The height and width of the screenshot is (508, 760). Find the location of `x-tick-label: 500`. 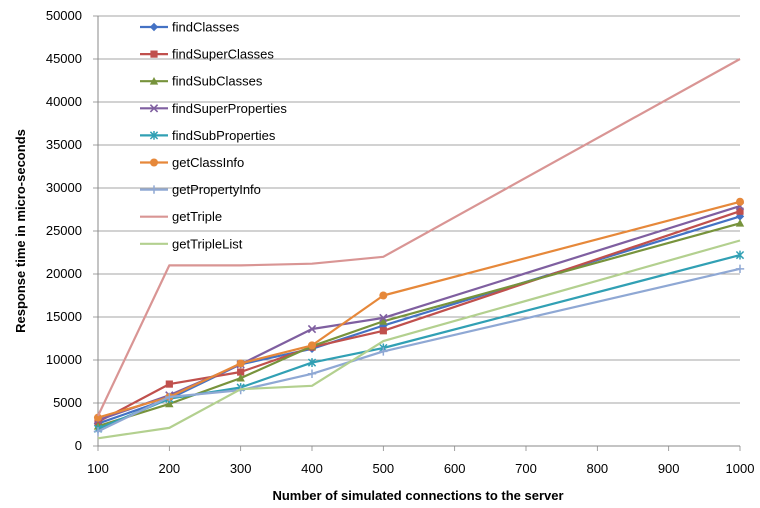

x-tick-label: 500 is located at coordinates (383, 468).